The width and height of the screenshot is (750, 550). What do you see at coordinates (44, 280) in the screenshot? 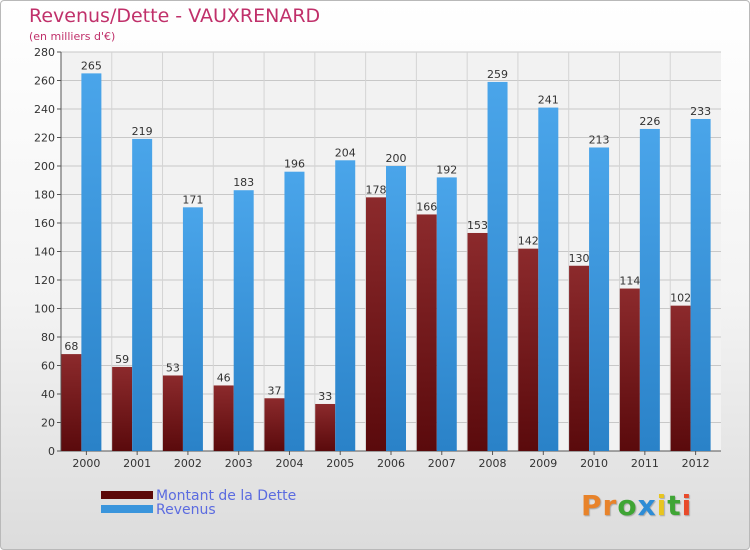
I see `y-tick-label: 120` at bounding box center [44, 280].